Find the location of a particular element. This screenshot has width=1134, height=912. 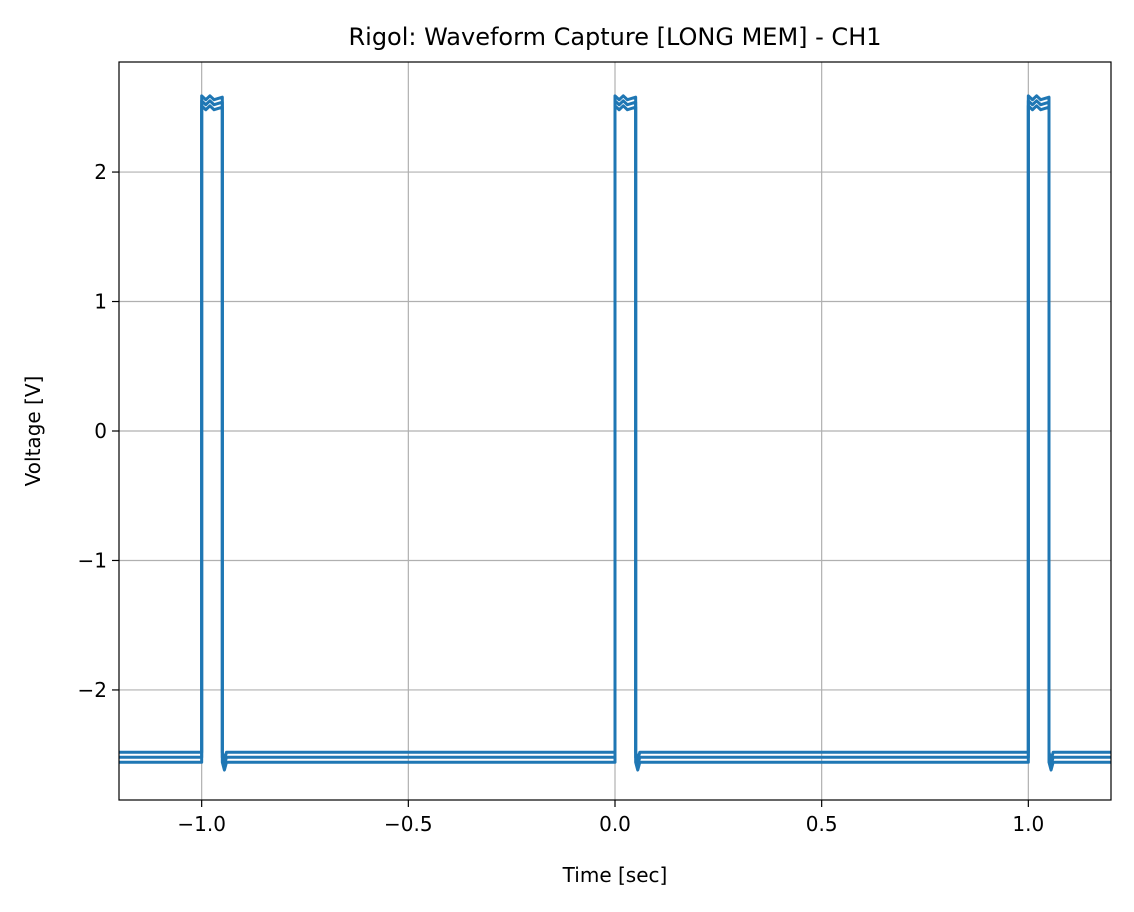

x-tick-label: −0.5 is located at coordinates (408, 824).